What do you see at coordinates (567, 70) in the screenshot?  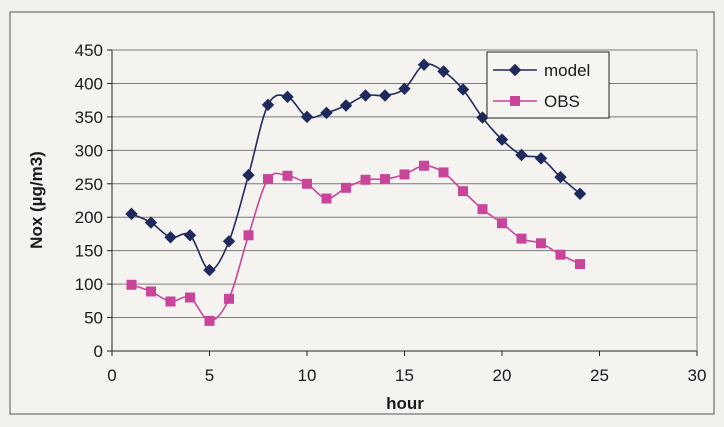 I see `legend-label-model: model` at bounding box center [567, 70].